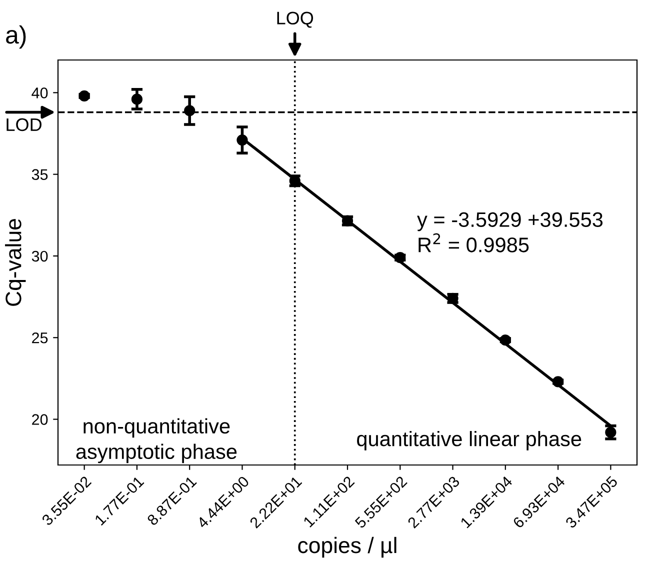 The height and width of the screenshot is (570, 645). I want to click on y-tick-label: 30, so click(40, 256).